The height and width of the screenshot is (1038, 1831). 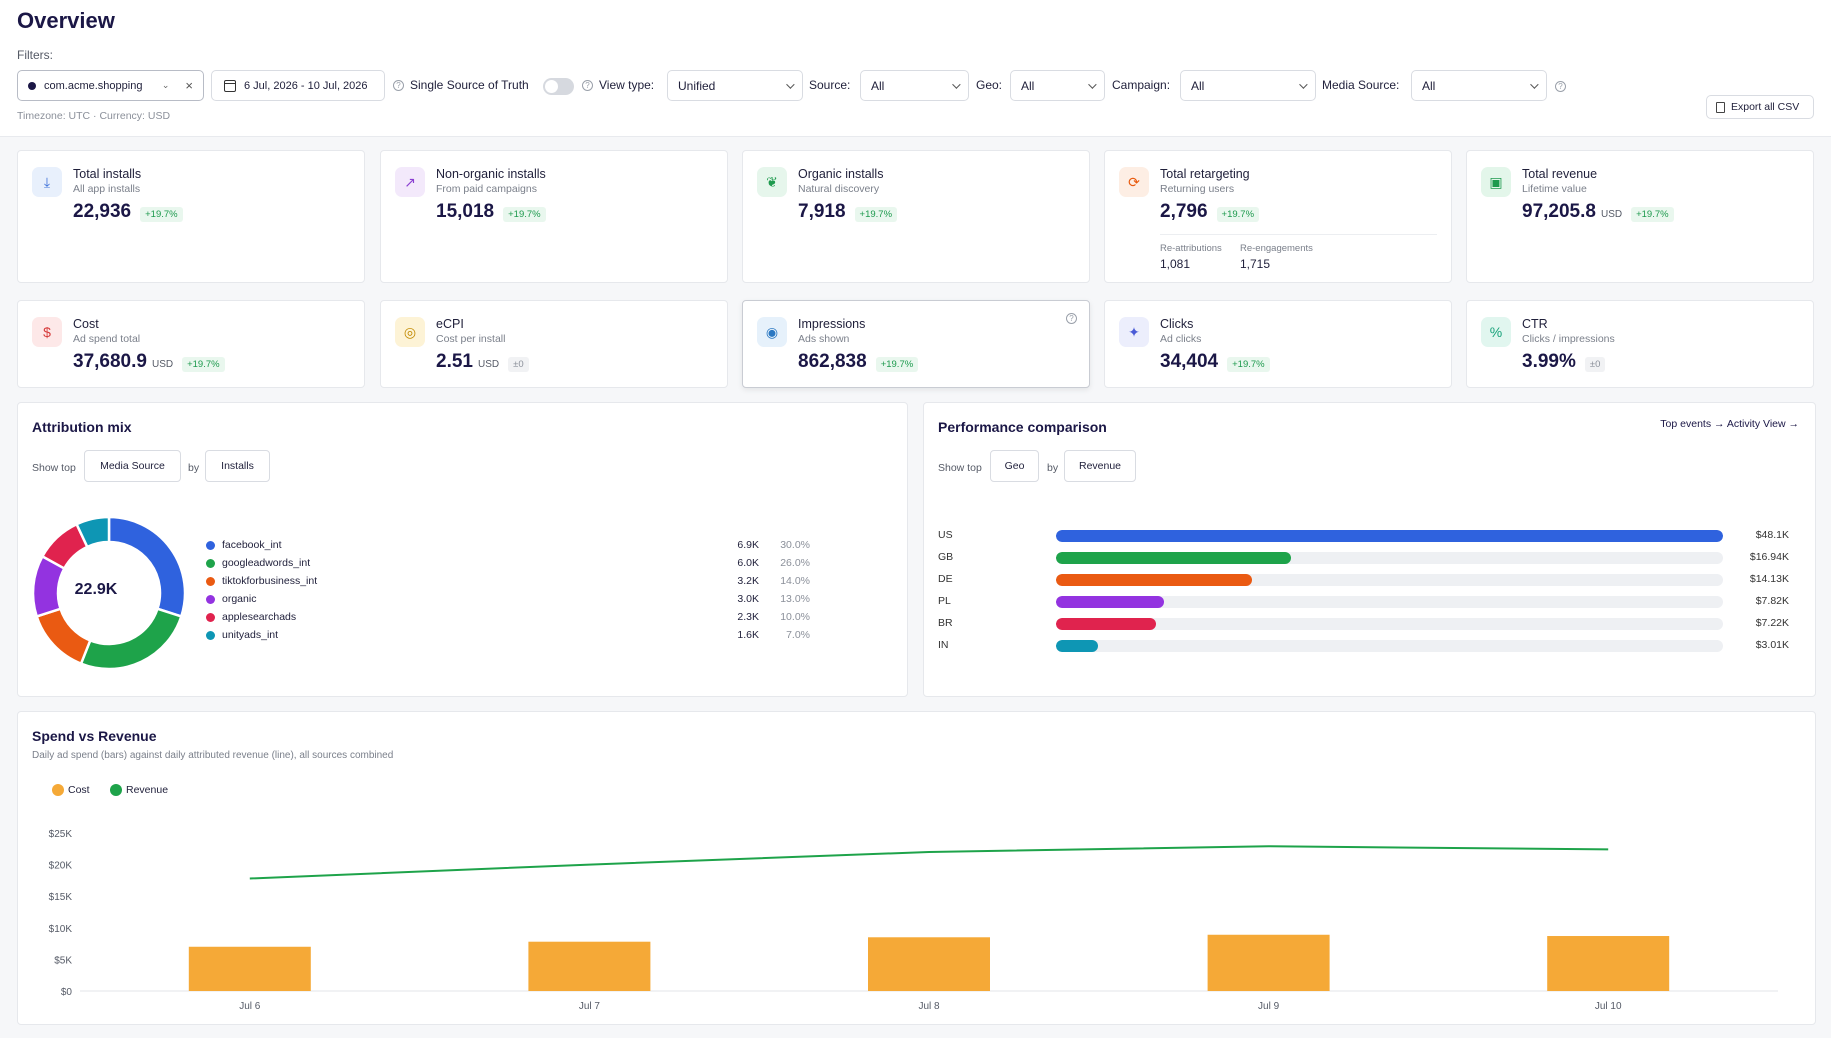 What do you see at coordinates (945, 579) in the screenshot?
I see `geo-label: DE` at bounding box center [945, 579].